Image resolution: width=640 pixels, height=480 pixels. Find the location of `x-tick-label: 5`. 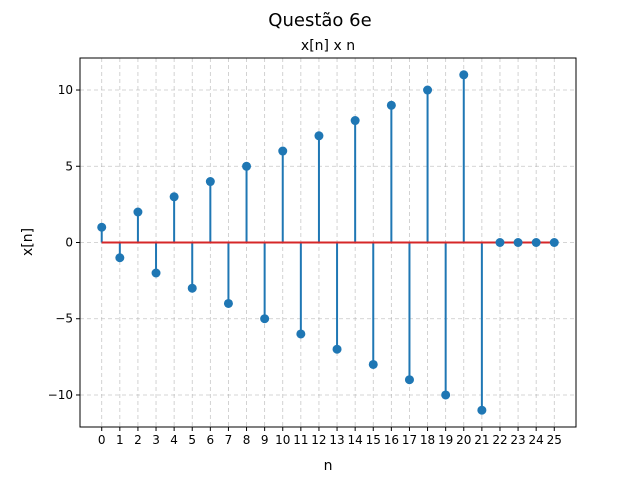

x-tick-label: 5 is located at coordinates (192, 440).